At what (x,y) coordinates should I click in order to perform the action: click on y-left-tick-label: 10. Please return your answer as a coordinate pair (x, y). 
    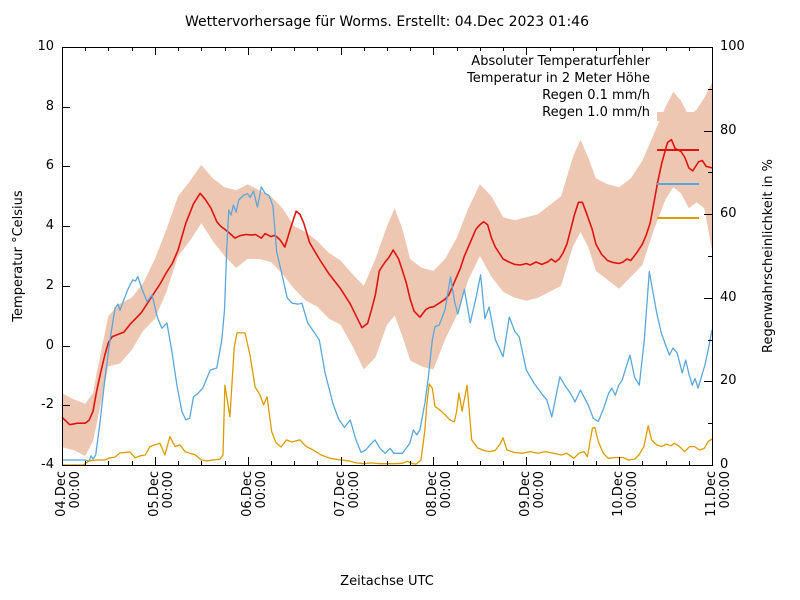
    Looking at the image, I should click on (45, 46).